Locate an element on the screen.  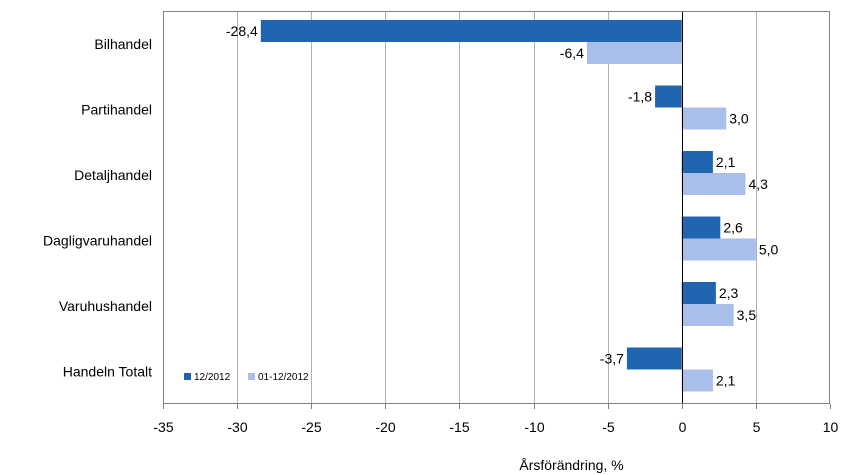
x-axis-title: Årsförändring, % is located at coordinates (571, 465).